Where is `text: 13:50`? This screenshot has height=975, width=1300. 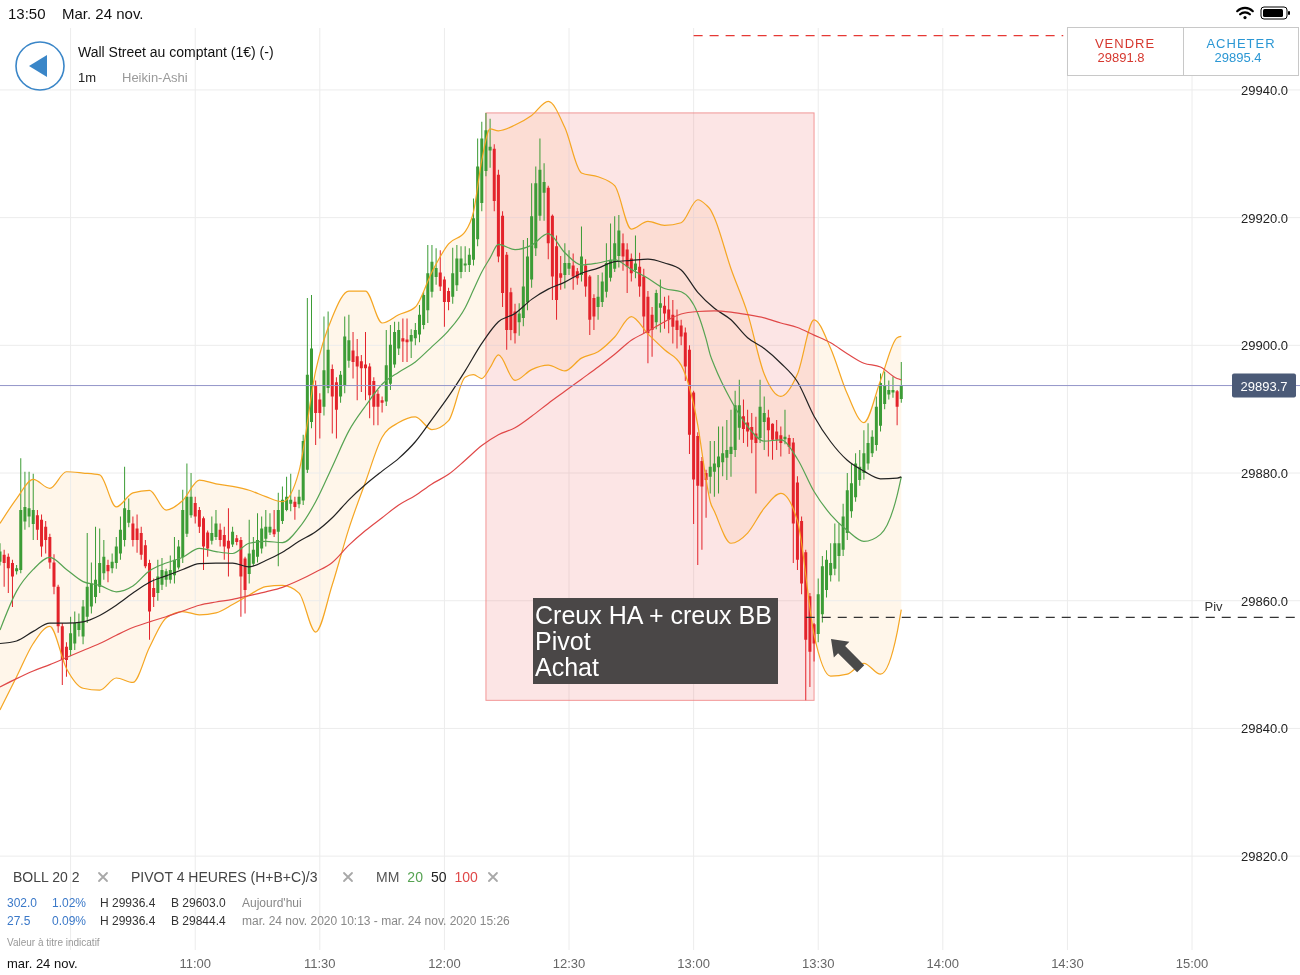
text: 13:50 is located at coordinates (27, 13).